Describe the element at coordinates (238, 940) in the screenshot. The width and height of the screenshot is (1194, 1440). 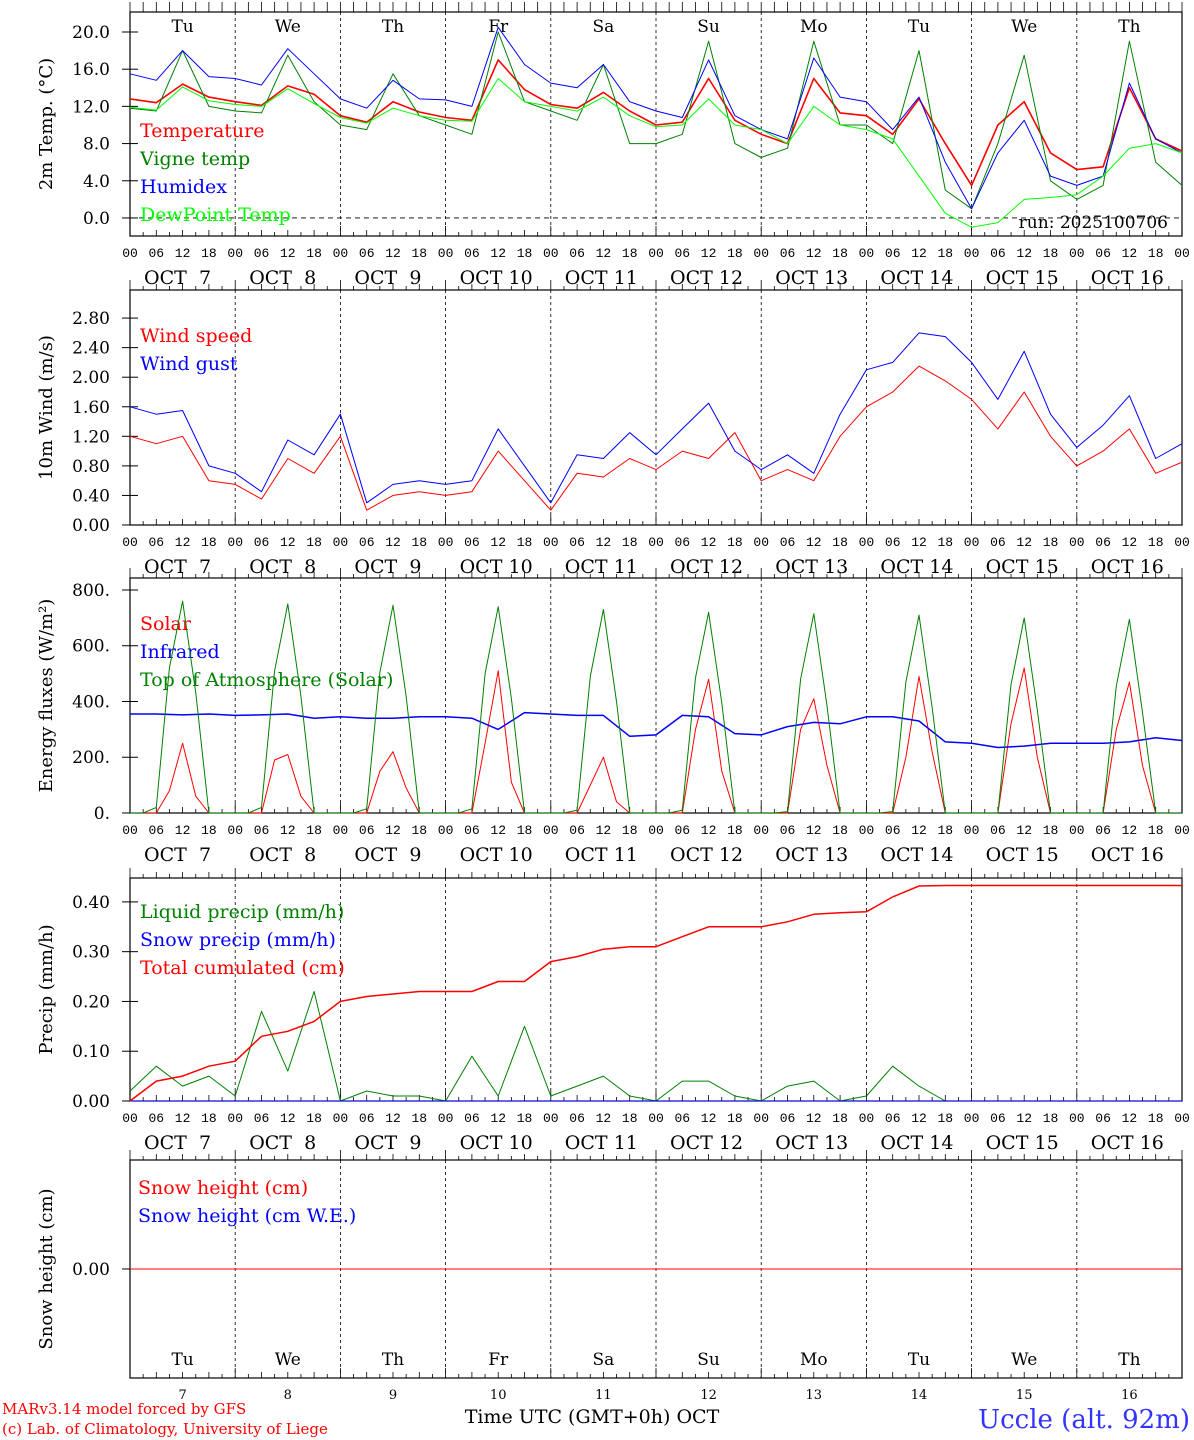
I see `legend-entry: Snow precip (mm/h)` at that location.